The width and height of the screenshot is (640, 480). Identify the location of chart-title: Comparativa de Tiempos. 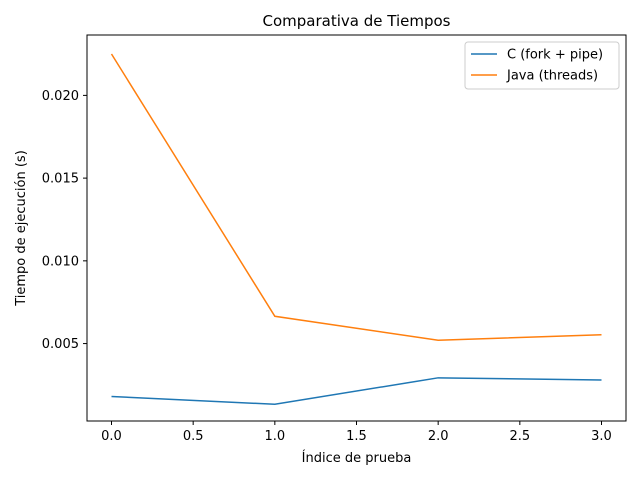
(357, 21).